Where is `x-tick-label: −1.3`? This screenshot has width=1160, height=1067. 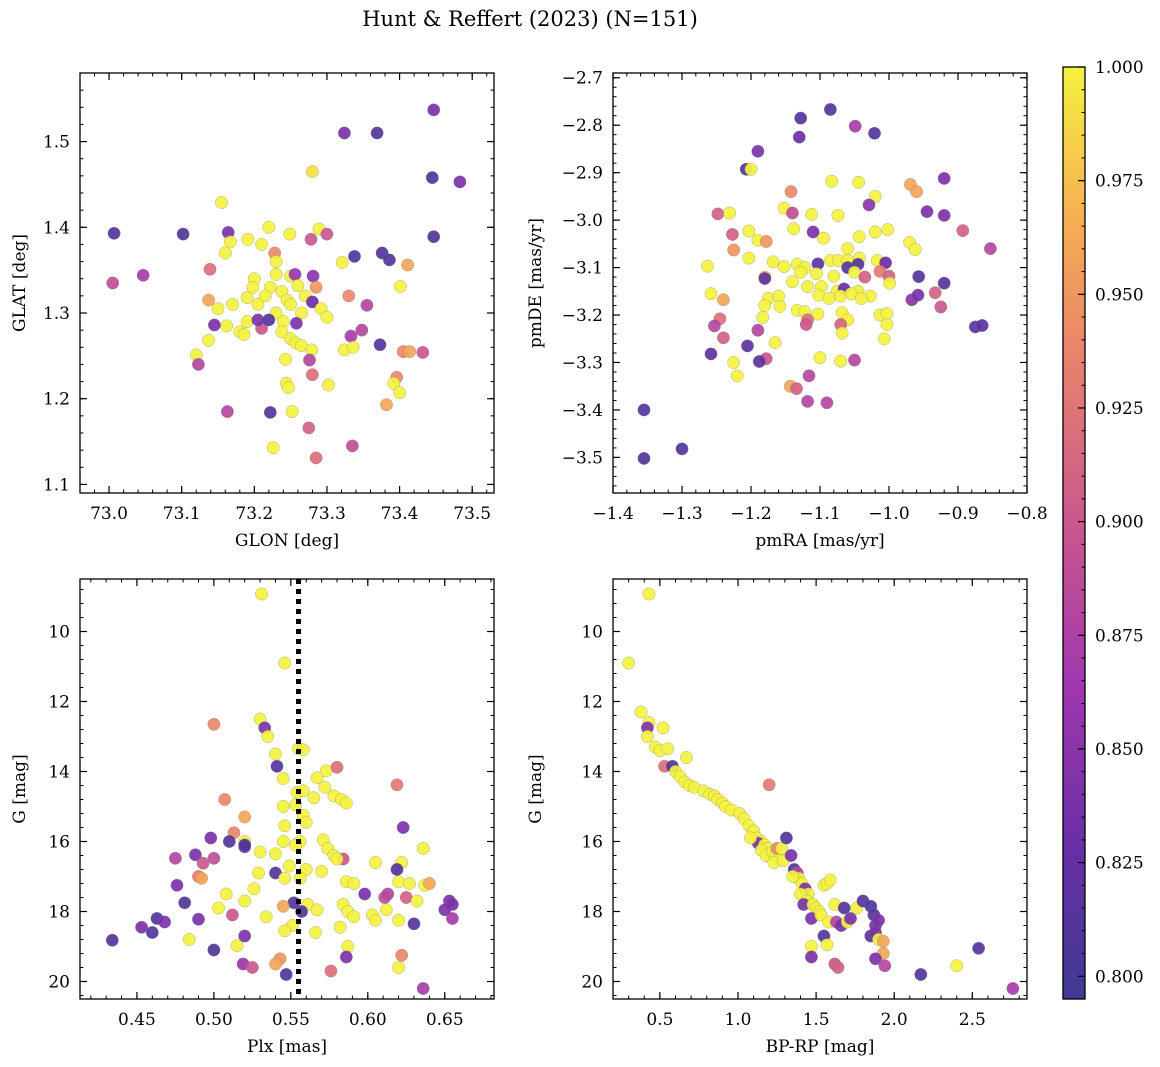
x-tick-label: −1.3 is located at coordinates (681, 514).